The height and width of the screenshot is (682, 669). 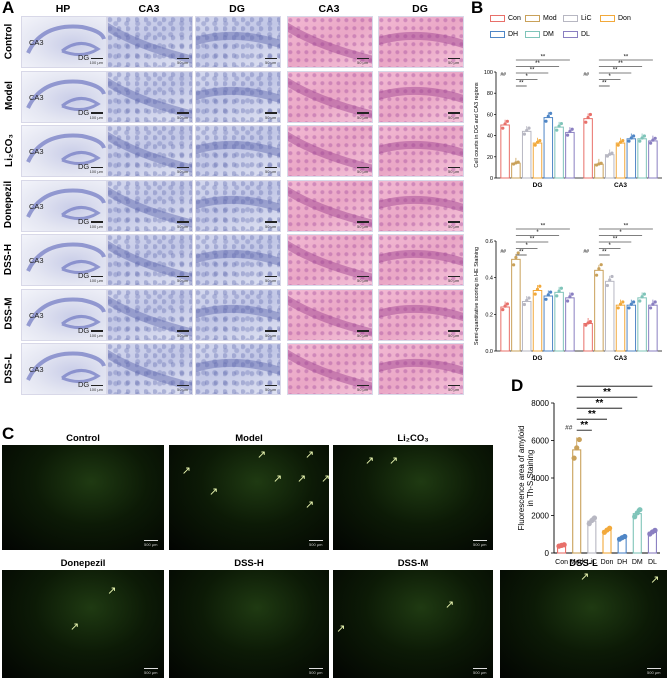 I want to click on scale-bar: 500 μm, so click(x=316, y=543).